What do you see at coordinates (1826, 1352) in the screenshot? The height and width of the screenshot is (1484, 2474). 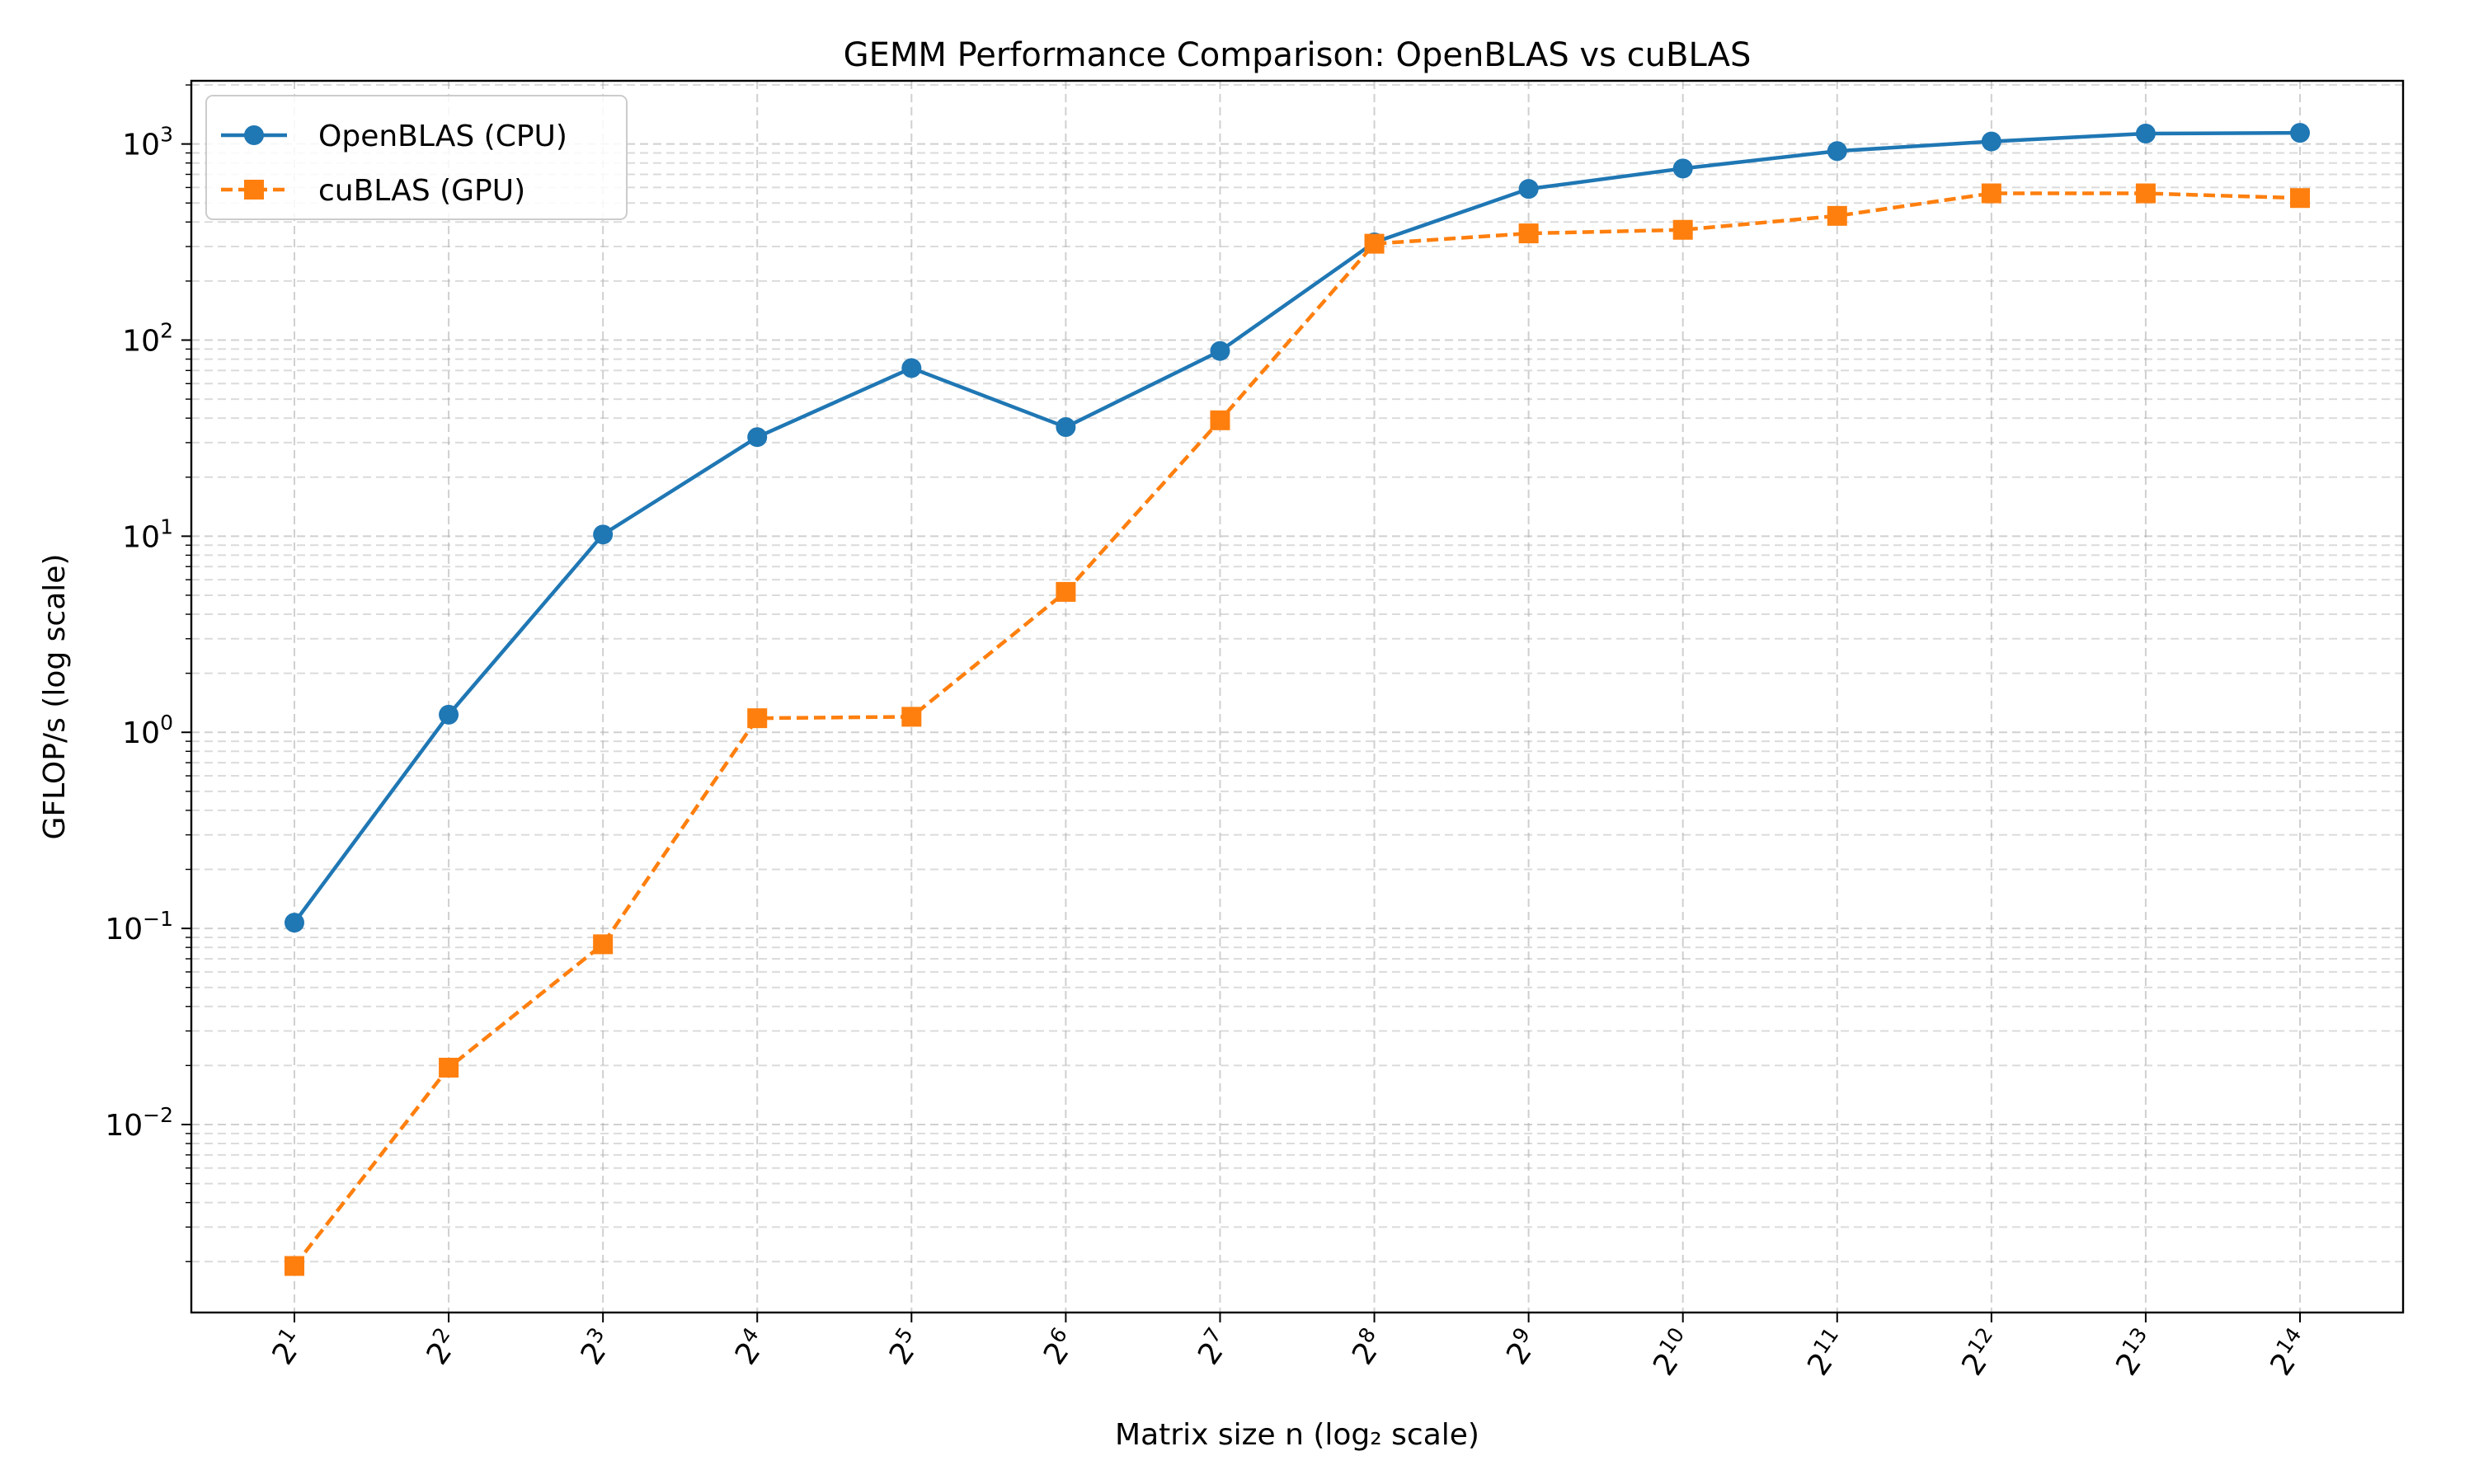 I see `x-tick-label: 211` at bounding box center [1826, 1352].